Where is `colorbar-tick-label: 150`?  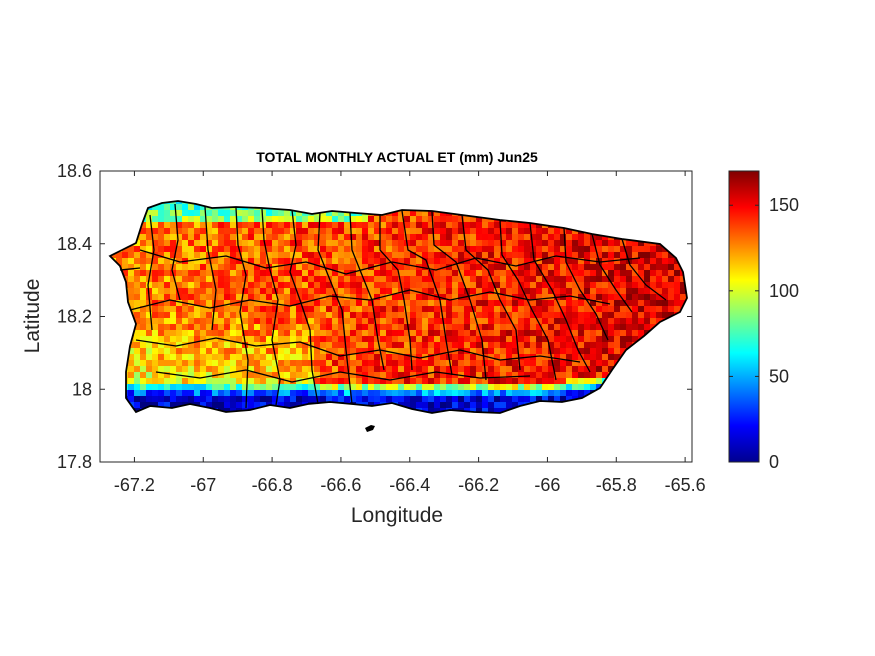
colorbar-tick-label: 150 is located at coordinates (784, 205).